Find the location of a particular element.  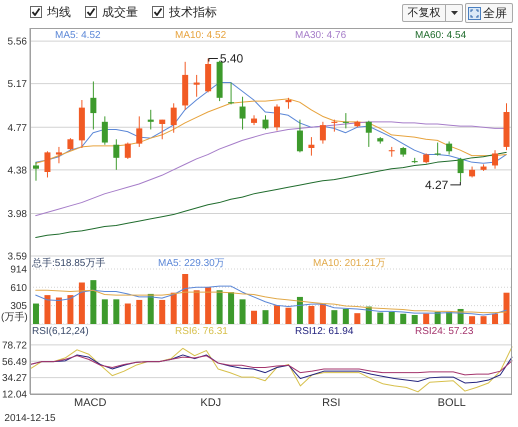

text: RSI24: 57.23 is located at coordinates (444, 332).